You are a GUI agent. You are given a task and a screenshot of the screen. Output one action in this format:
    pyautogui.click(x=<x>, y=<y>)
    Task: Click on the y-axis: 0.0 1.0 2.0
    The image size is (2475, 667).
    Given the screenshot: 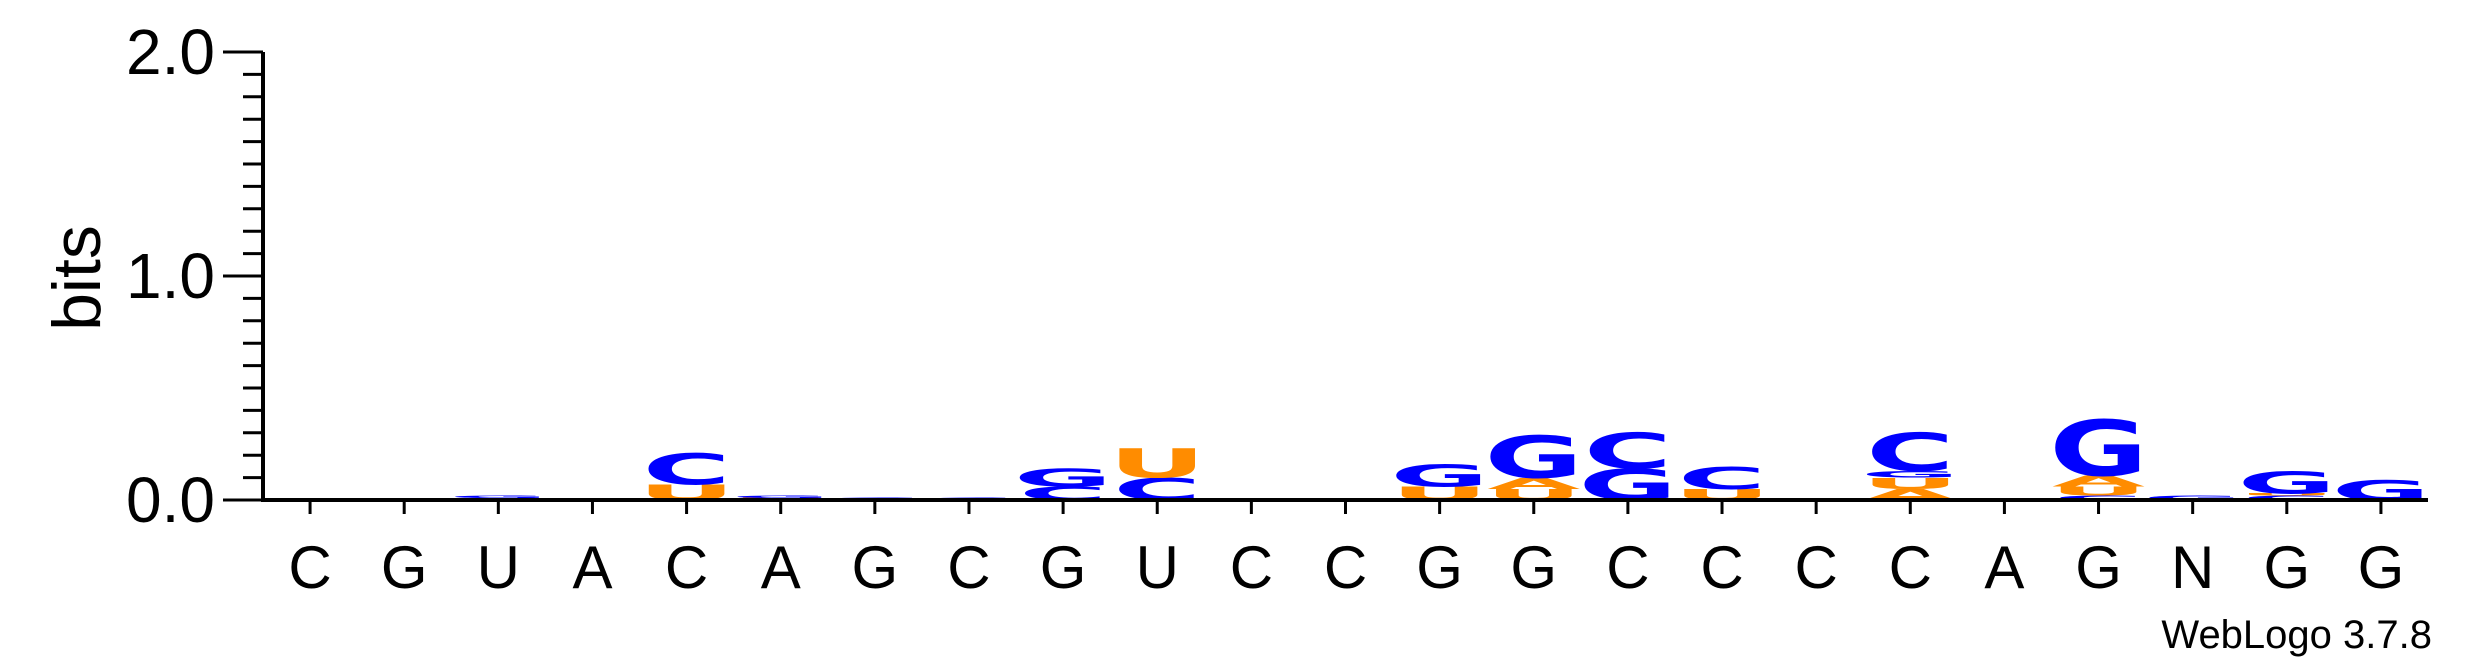 What is the action you would take?
    pyautogui.click(x=195, y=276)
    